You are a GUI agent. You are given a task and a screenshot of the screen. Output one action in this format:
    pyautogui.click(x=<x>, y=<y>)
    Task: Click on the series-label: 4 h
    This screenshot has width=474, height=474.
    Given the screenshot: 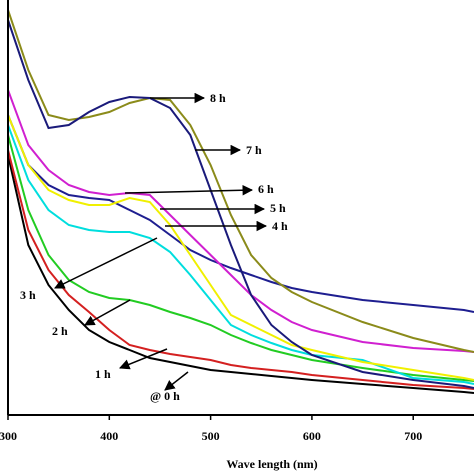 What is the action you would take?
    pyautogui.click(x=280, y=226)
    